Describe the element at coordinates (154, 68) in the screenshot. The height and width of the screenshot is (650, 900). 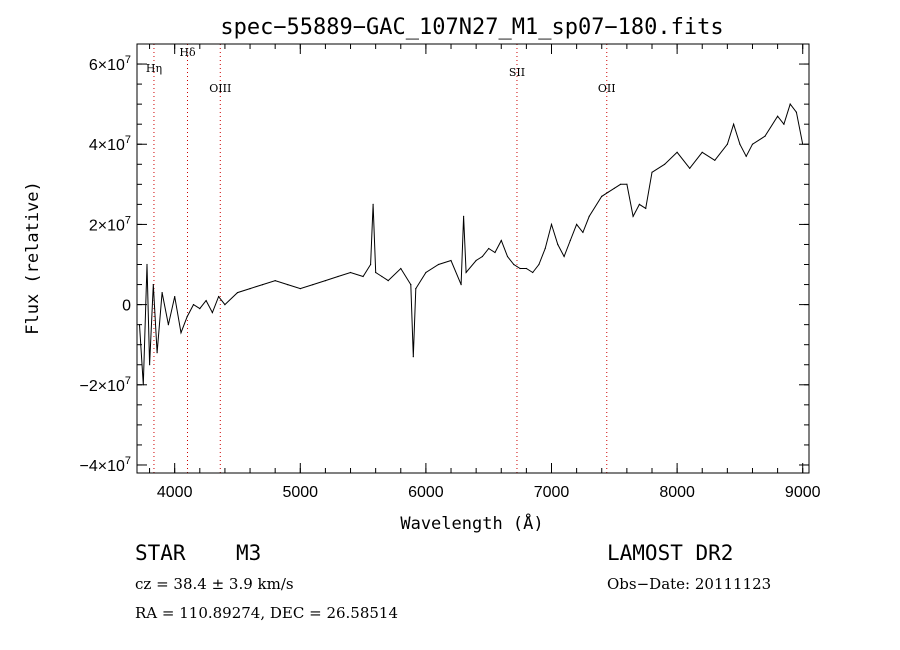
I see `emission-line-label: Hη` at that location.